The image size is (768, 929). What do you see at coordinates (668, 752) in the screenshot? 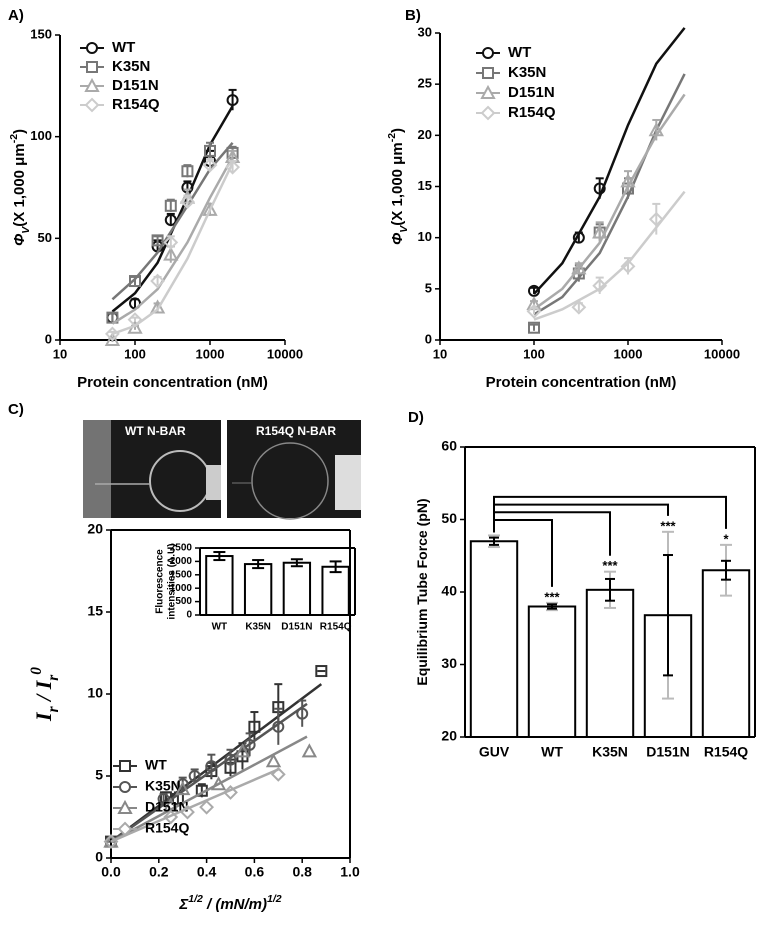
I see `x-tick-label: D151N` at bounding box center [668, 752].